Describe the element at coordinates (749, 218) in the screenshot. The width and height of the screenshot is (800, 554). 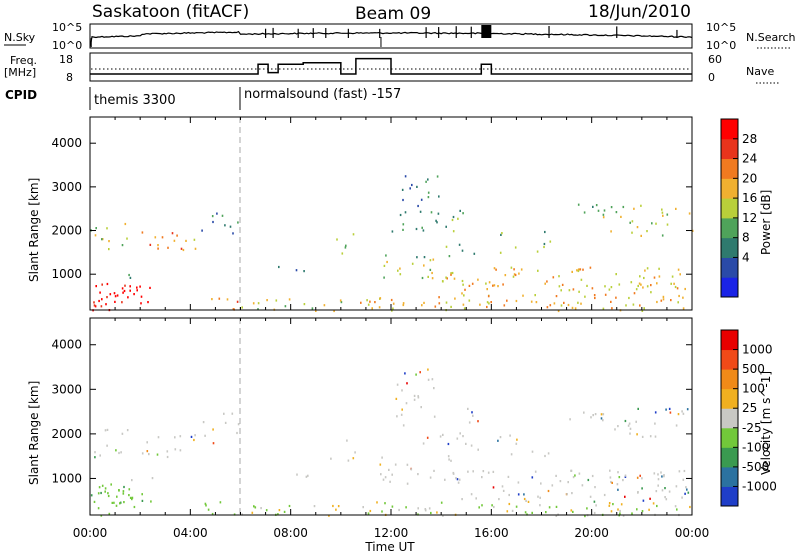
I see `colorbar-tick-label: 12` at that location.